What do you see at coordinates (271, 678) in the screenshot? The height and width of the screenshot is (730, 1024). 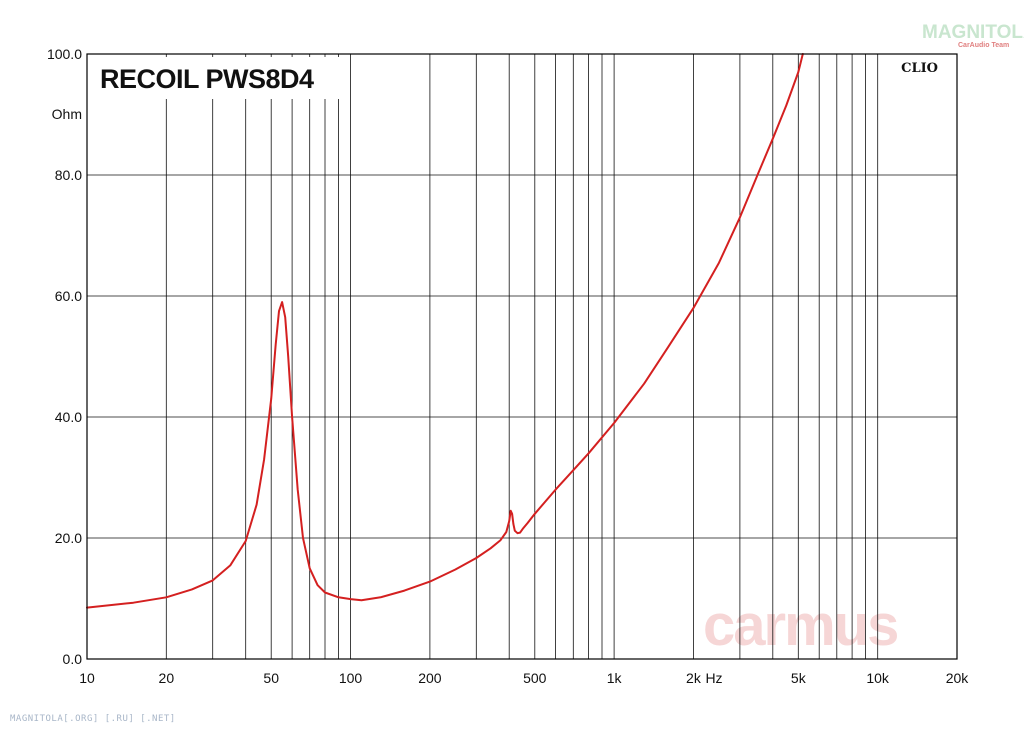 I see `x-tick-label: 50` at bounding box center [271, 678].